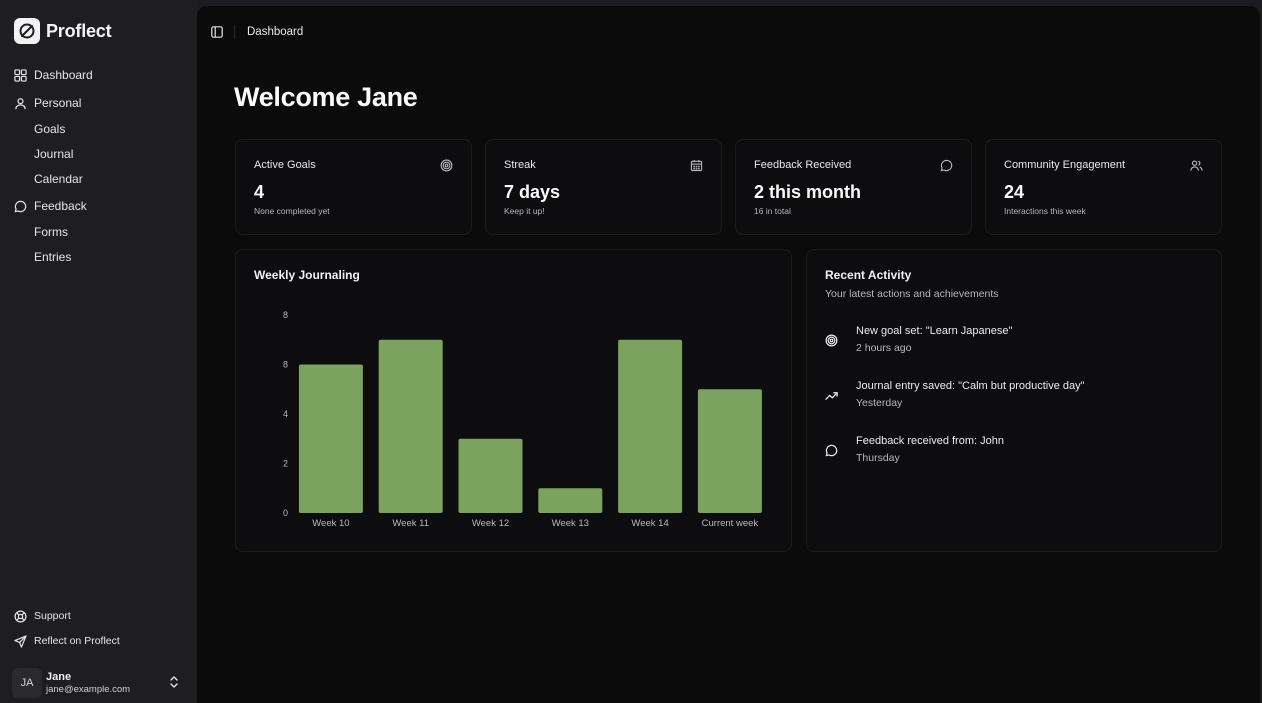  Describe the element at coordinates (330, 523) in the screenshot. I see `x-tick-label: Week 10` at that location.